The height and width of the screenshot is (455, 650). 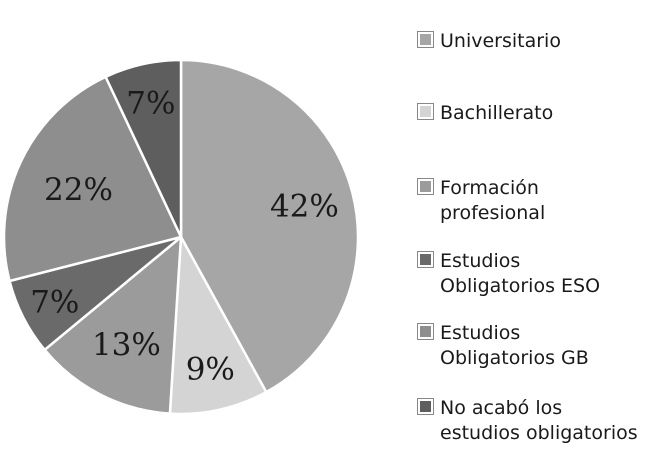 I want to click on legend-label-6-line-2: estudios obligatorios, so click(x=539, y=433).